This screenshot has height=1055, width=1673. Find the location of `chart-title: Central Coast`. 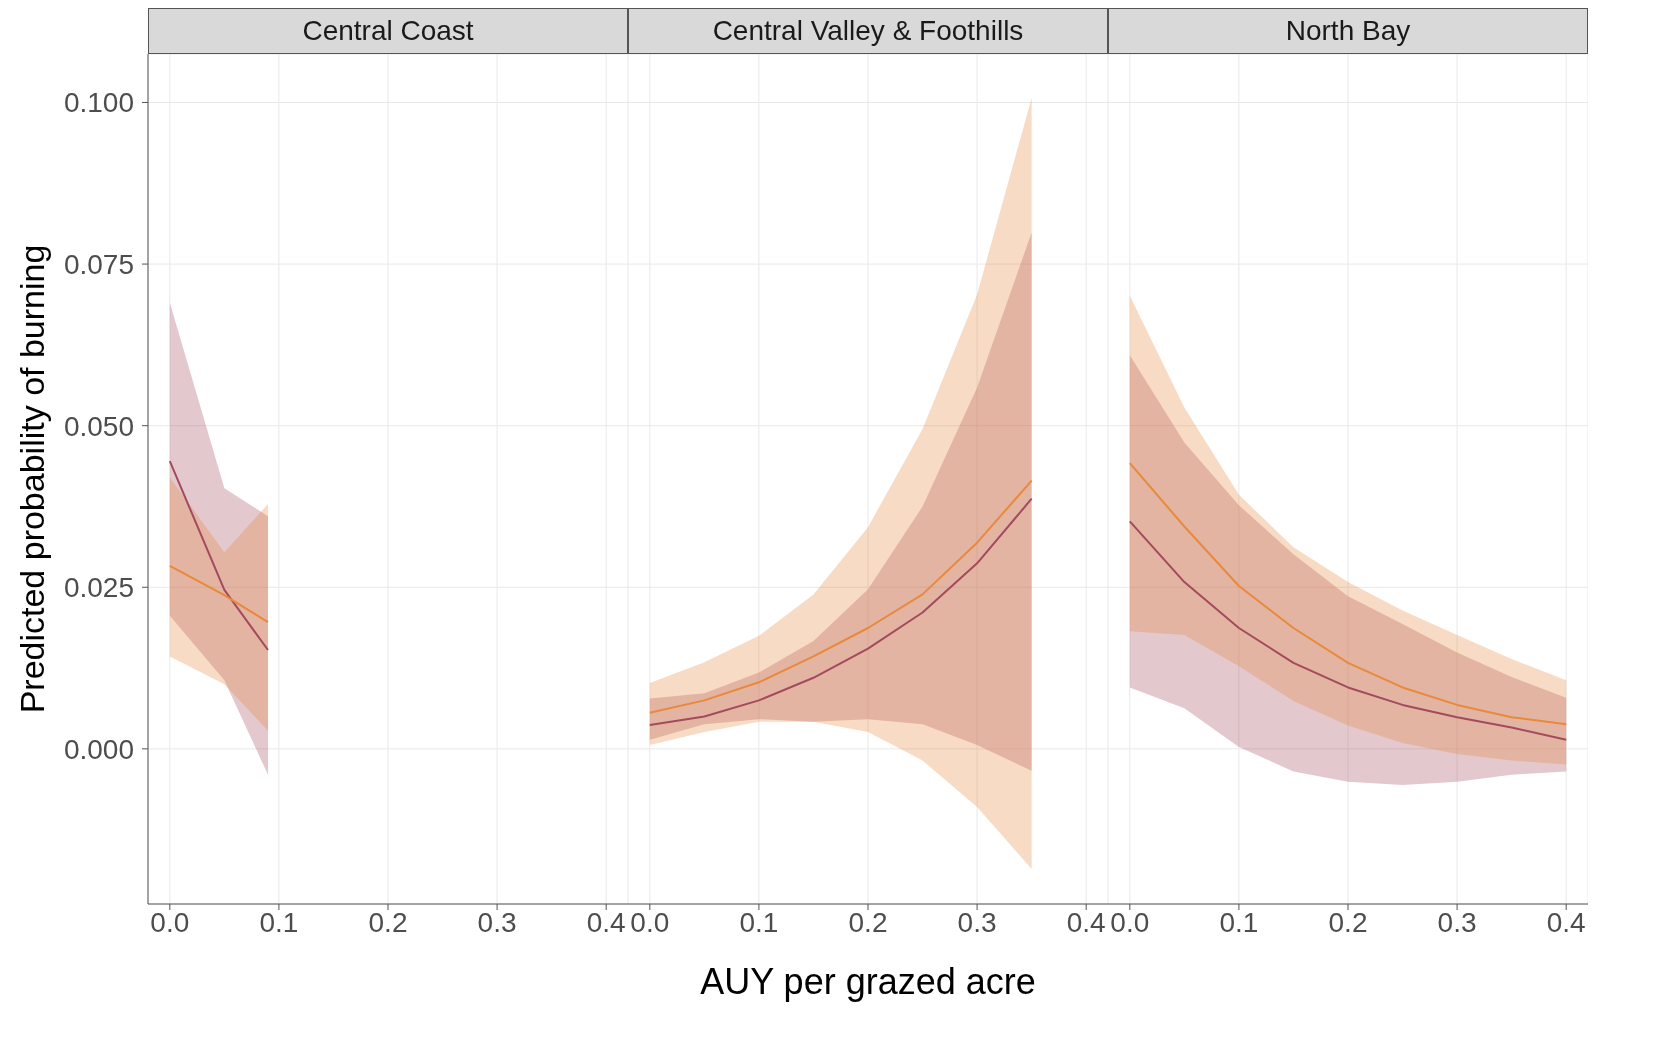

chart-title: Central Coast is located at coordinates (388, 31).